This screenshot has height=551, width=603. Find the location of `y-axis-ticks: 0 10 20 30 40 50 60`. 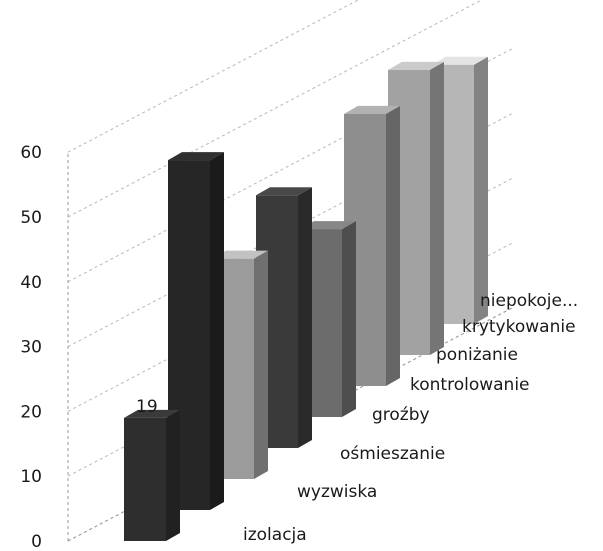

y-axis-ticks: 0 10 20 30 40 50 60 is located at coordinates (31, 347).